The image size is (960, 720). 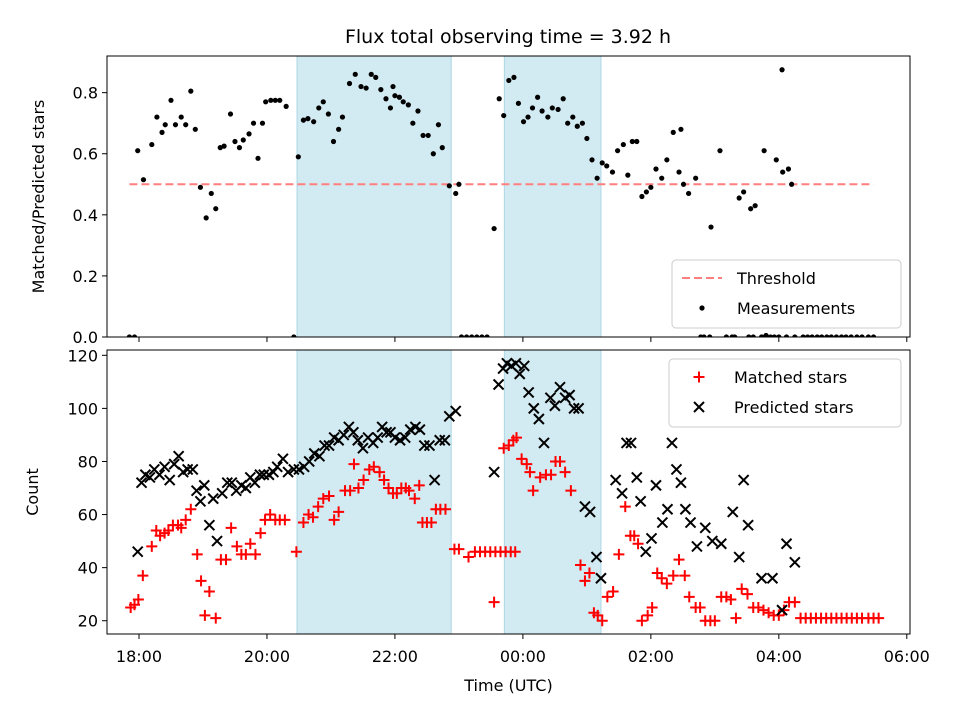 I want to click on legend-box, so click(x=785, y=393).